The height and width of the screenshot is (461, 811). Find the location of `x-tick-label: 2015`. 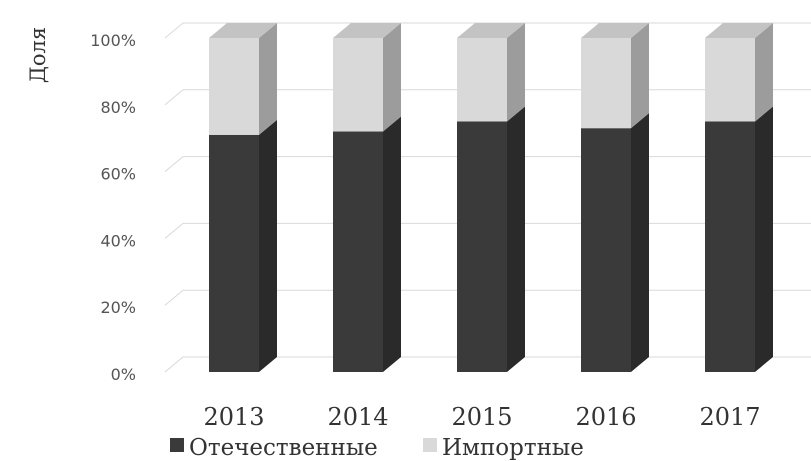

x-tick-label: 2015 is located at coordinates (481, 417).